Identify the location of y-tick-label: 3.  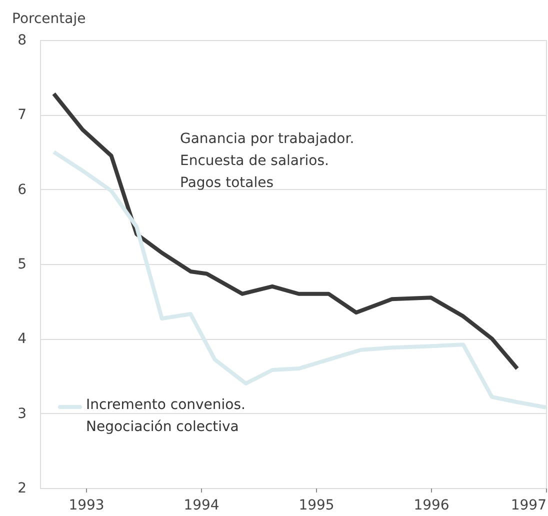
(22, 414).